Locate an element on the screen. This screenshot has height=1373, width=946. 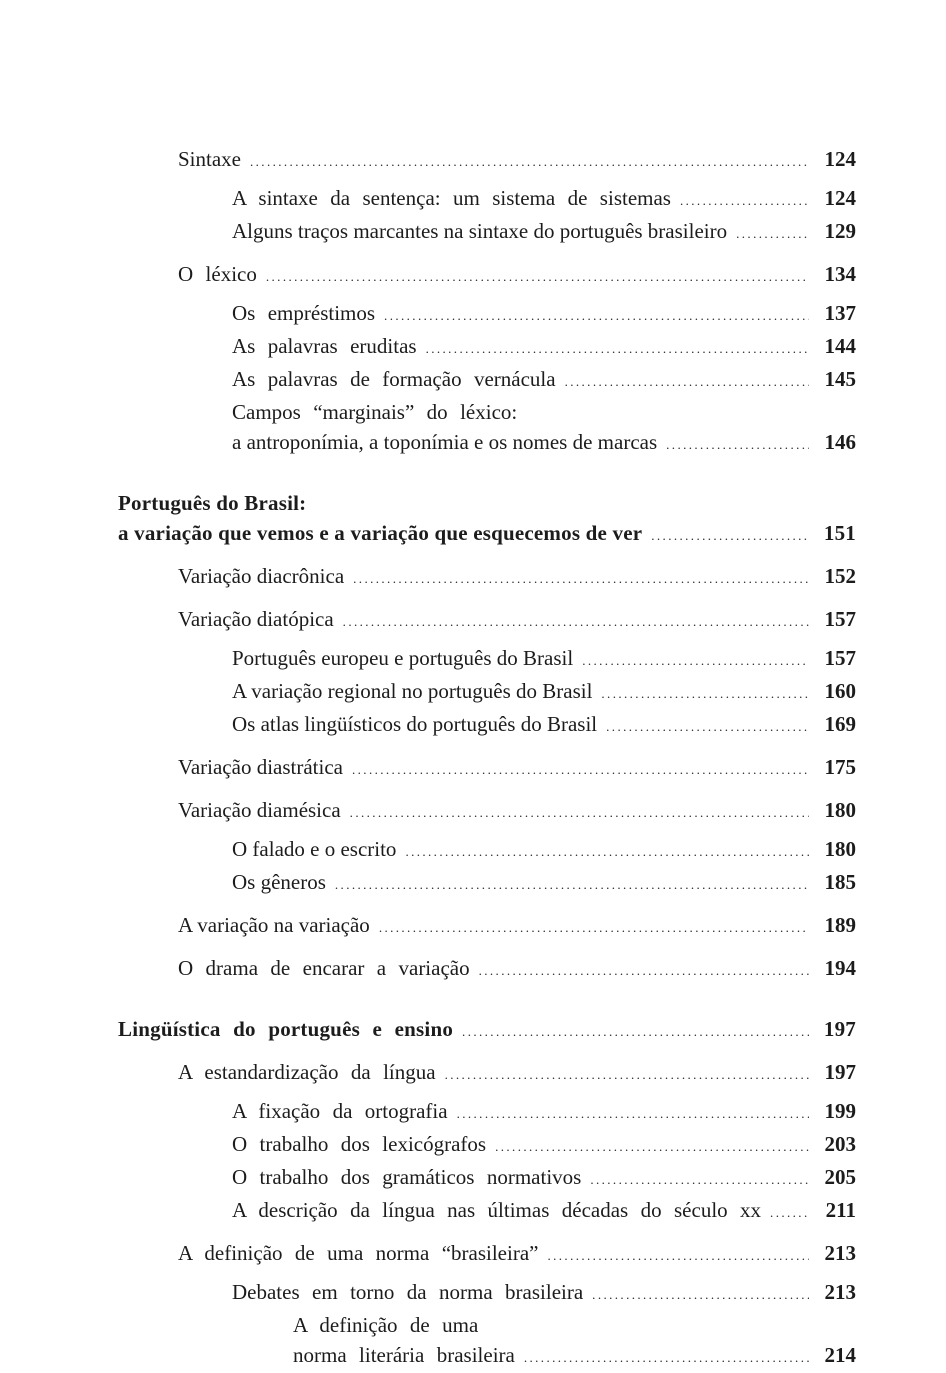
toc-entry-page: 211 is located at coordinates (840, 1210).